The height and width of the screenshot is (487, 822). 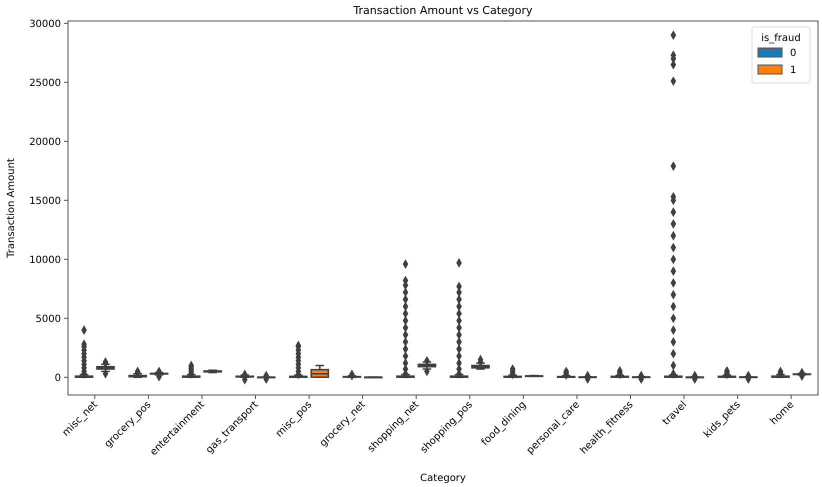 What do you see at coordinates (443, 10) in the screenshot?
I see `chart-title: Transaction Amount vs Category` at bounding box center [443, 10].